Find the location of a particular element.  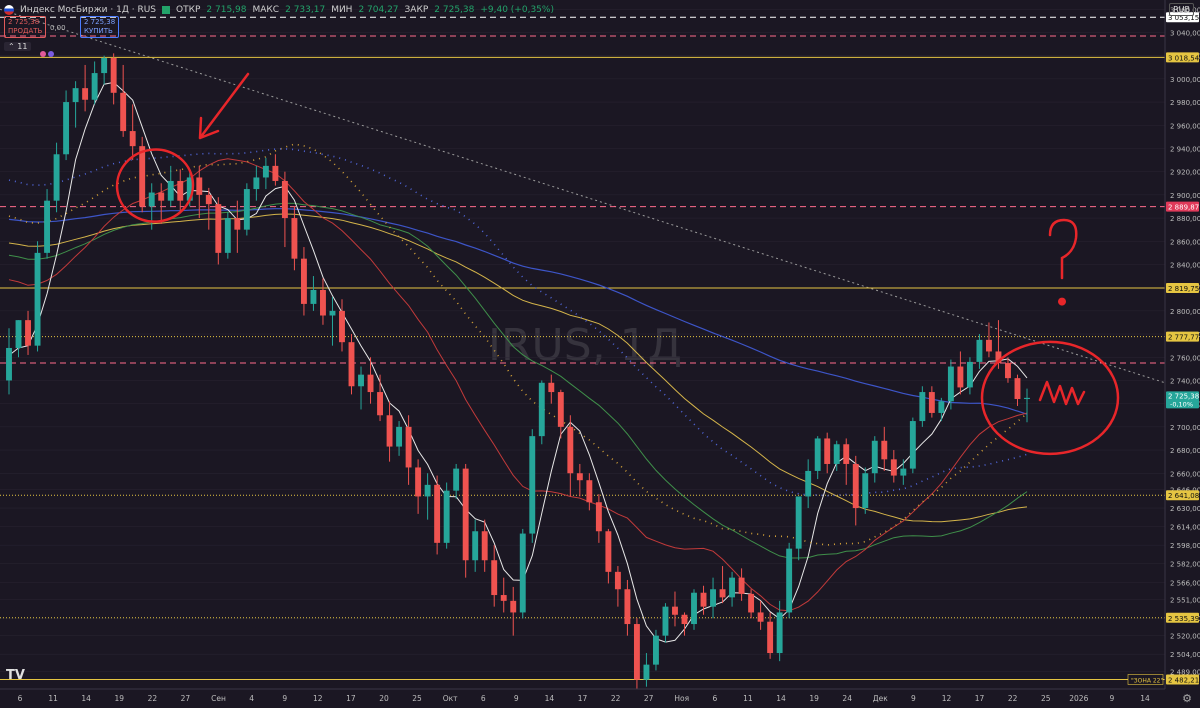

y-tick-label: 2 940,00 is located at coordinates (1185, 149).